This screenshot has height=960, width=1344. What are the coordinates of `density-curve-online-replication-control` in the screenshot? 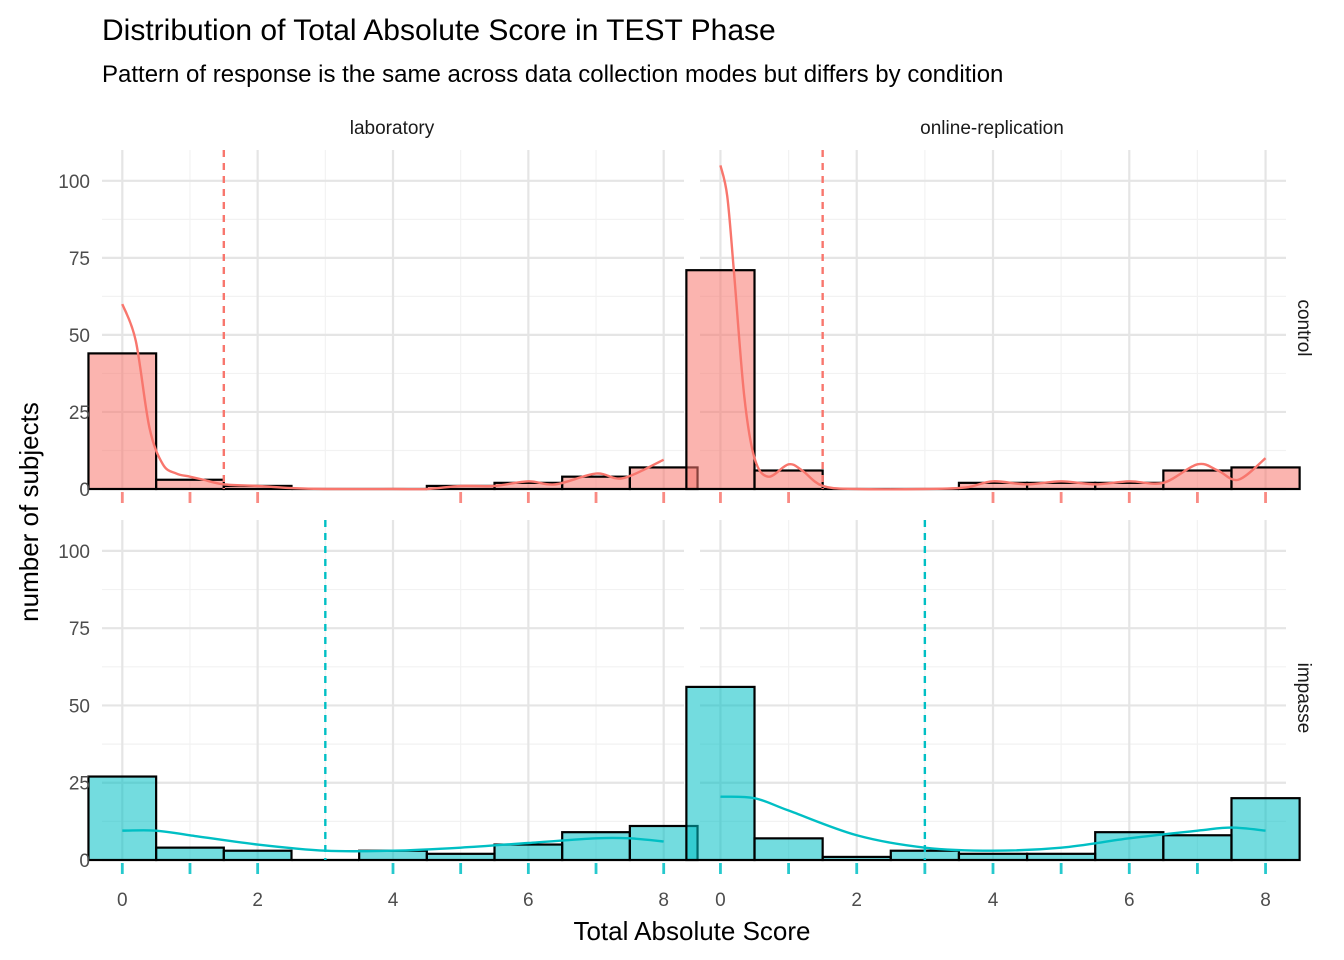 It's located at (993, 328).